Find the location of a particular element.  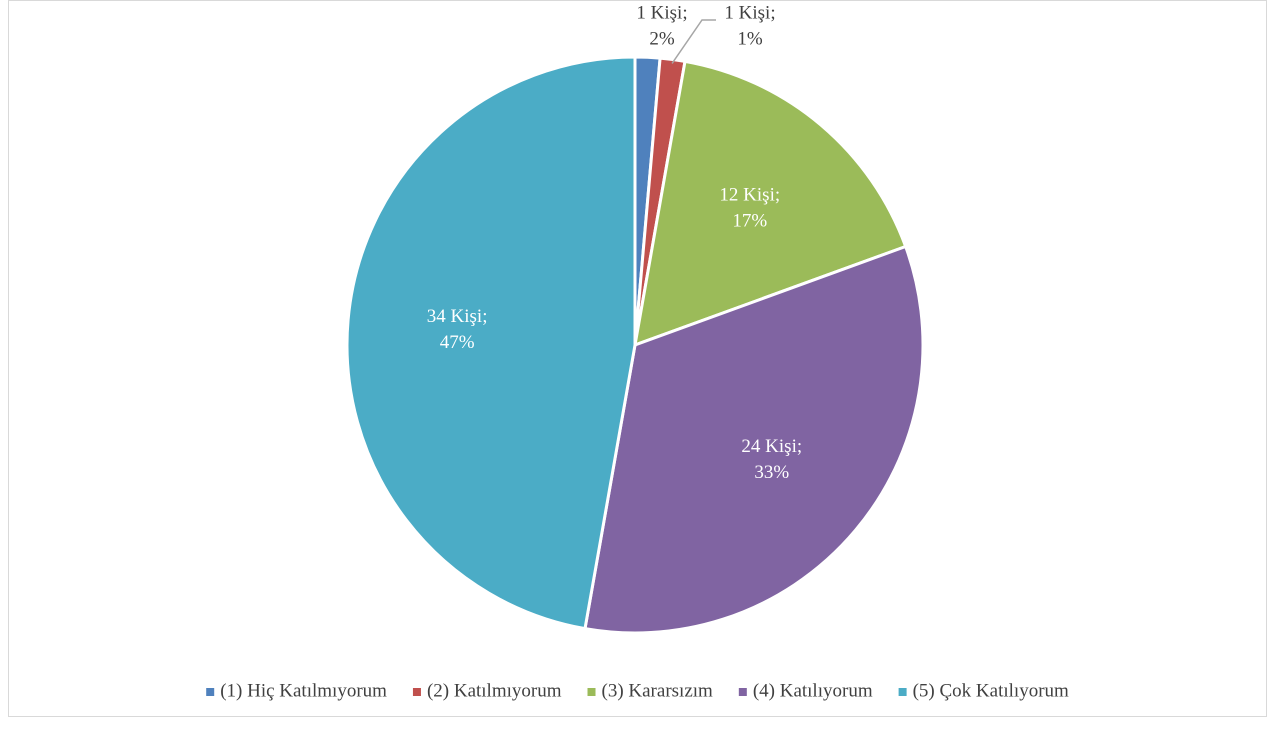

leader-line is located at coordinates (693, 41).